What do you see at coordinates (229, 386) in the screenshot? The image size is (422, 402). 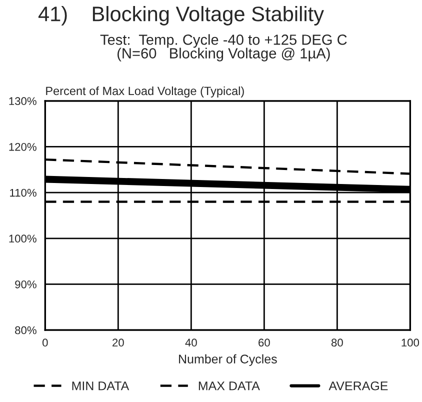 I see `legend-label: MAX DATA` at bounding box center [229, 386].